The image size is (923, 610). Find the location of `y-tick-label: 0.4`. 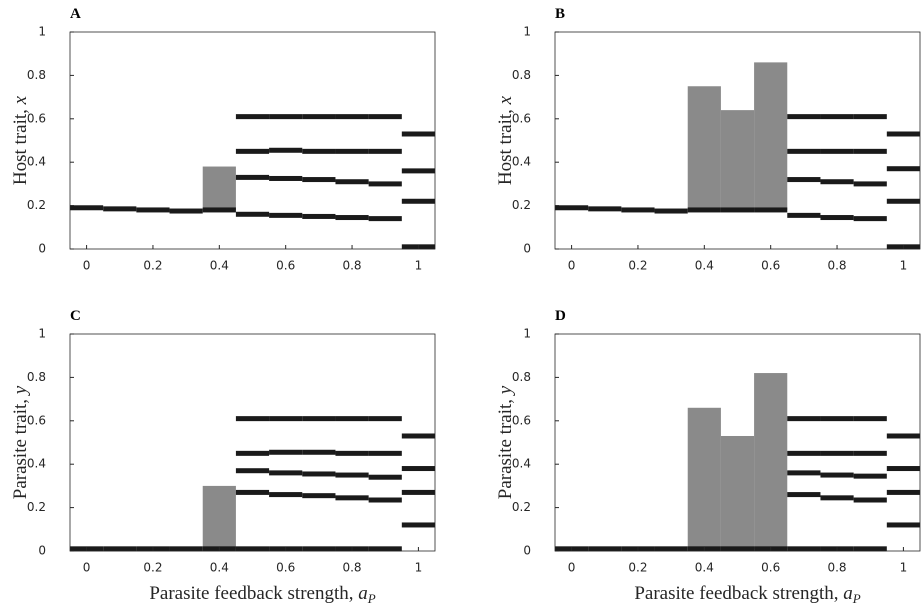

y-tick-label: 0.4 is located at coordinates (36, 464).